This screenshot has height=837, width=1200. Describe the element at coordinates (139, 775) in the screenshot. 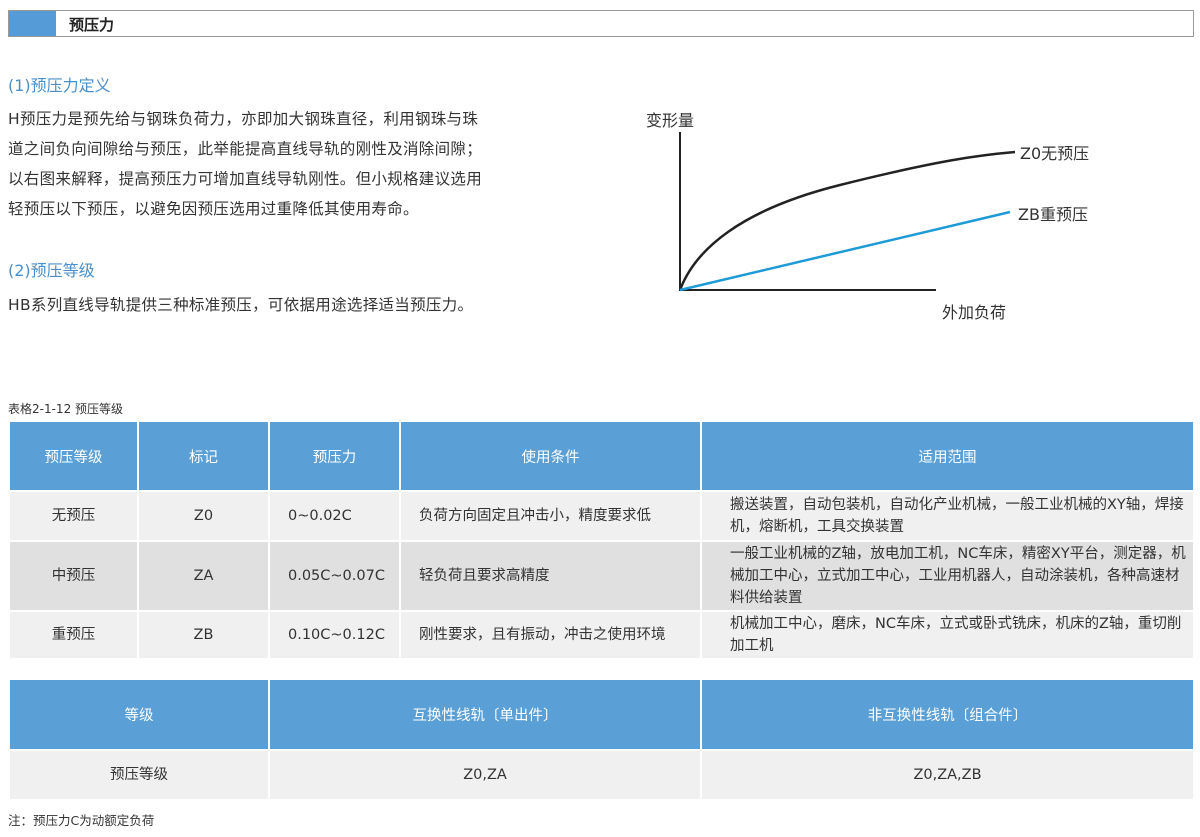

I see `cell: 预压等级` at that location.